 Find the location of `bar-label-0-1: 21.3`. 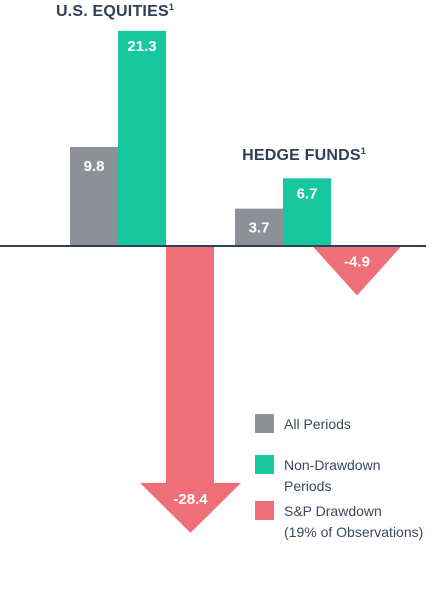

bar-label-0-1: 21.3 is located at coordinates (141, 46).